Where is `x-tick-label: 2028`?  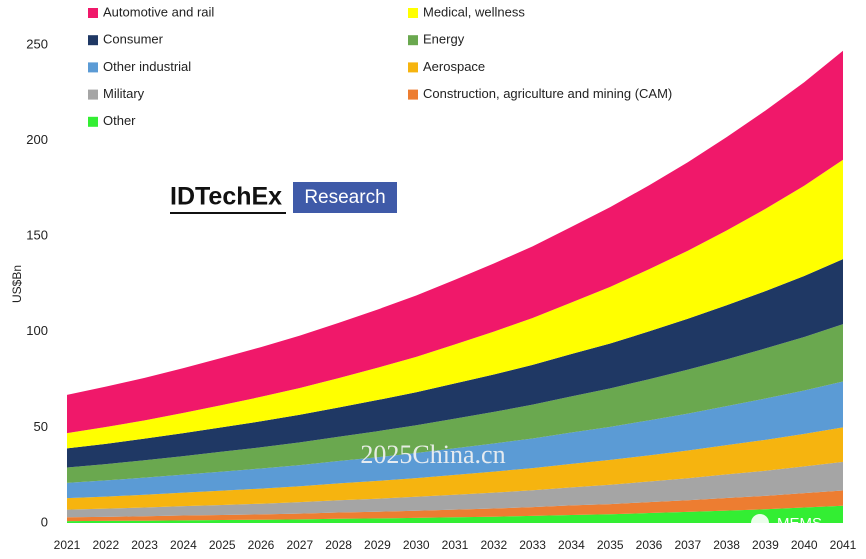 x-tick-label: 2028 is located at coordinates (338, 545).